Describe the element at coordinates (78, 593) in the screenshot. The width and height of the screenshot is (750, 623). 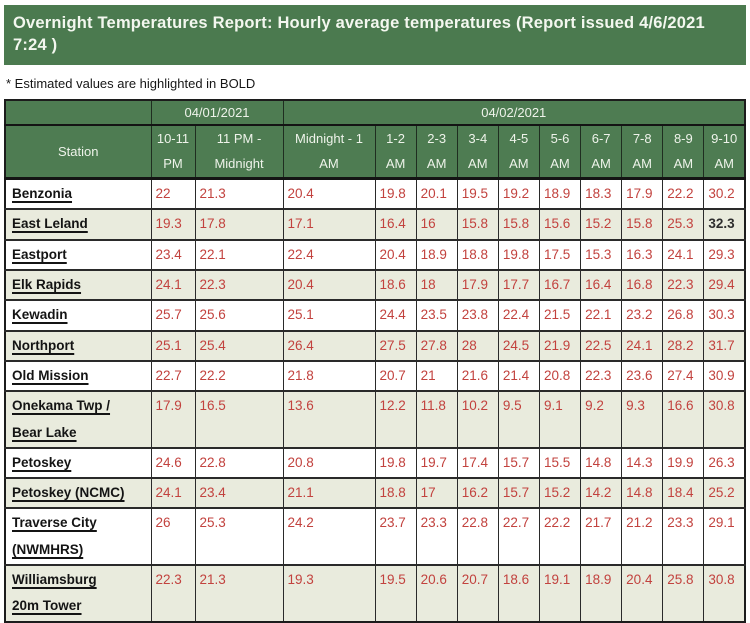
I see `station-link-williamsburg-20m-tower: Williamsburg 20m Tower` at that location.